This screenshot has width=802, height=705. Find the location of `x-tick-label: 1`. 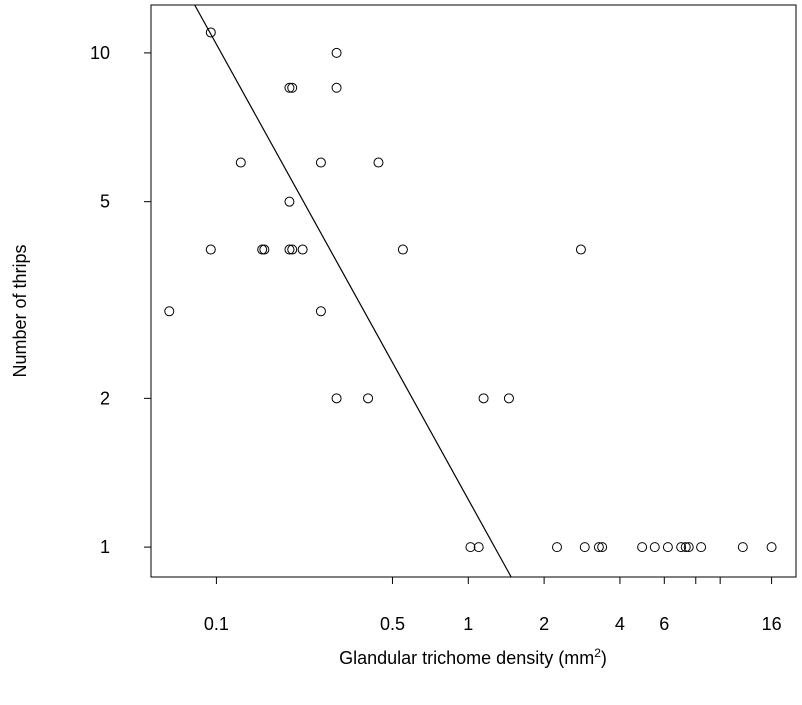

x-tick-label: 1 is located at coordinates (468, 624).